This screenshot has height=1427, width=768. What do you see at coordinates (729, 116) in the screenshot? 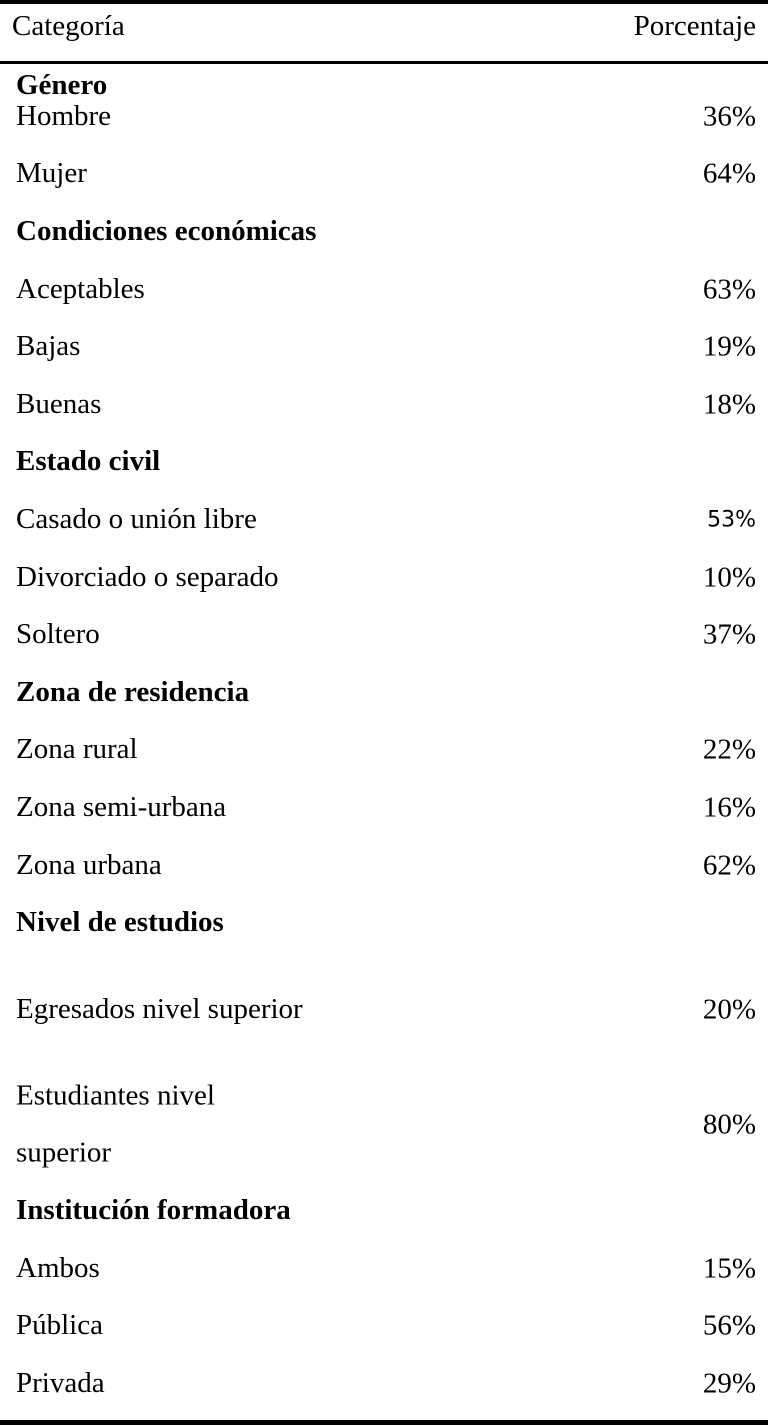
I see `row-value: 36%` at bounding box center [729, 116].